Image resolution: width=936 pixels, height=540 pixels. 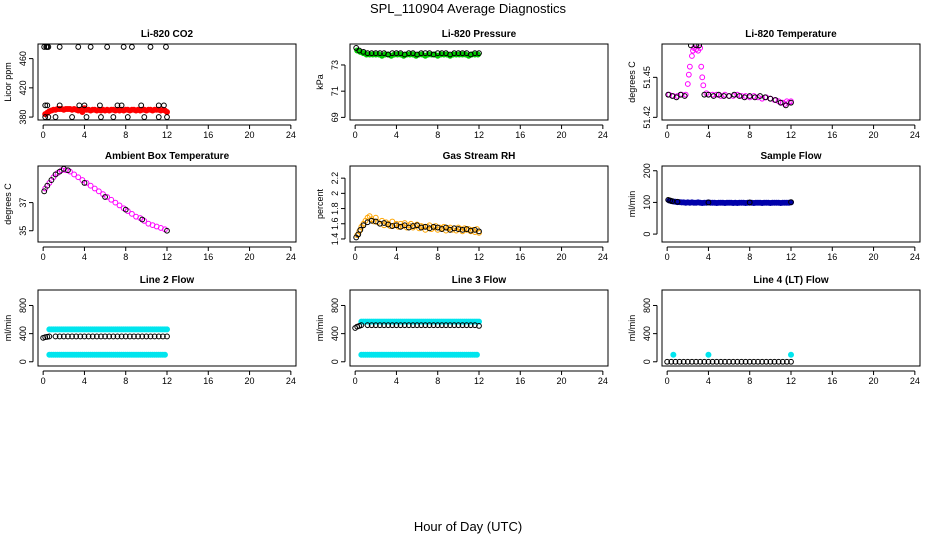 I want to click on panel-title: Gas Stream RH, so click(x=479, y=156).